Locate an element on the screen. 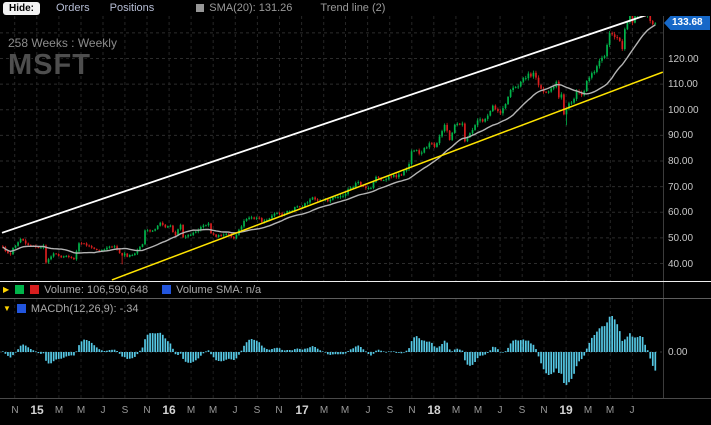 This screenshot has height=425, width=711. volume-up-swatch-icon is located at coordinates (20, 289).